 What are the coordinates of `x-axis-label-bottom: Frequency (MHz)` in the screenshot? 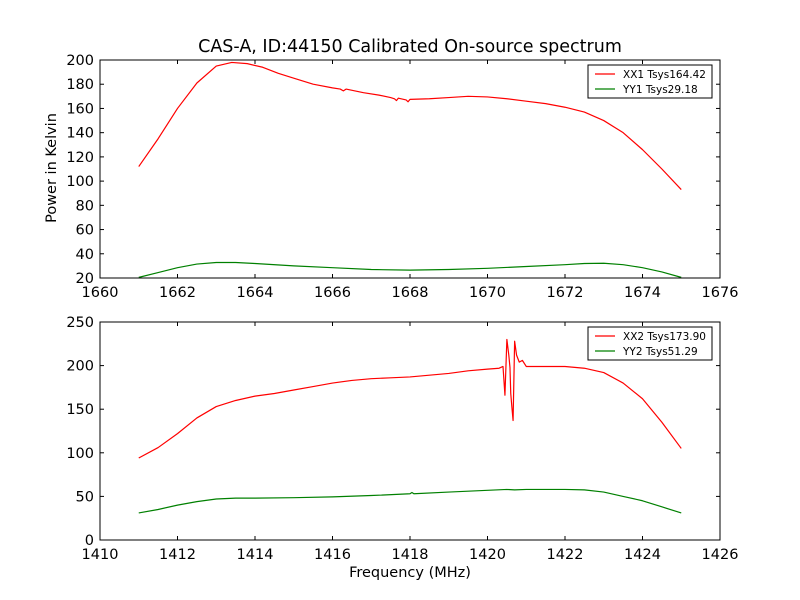 It's located at (410, 573).